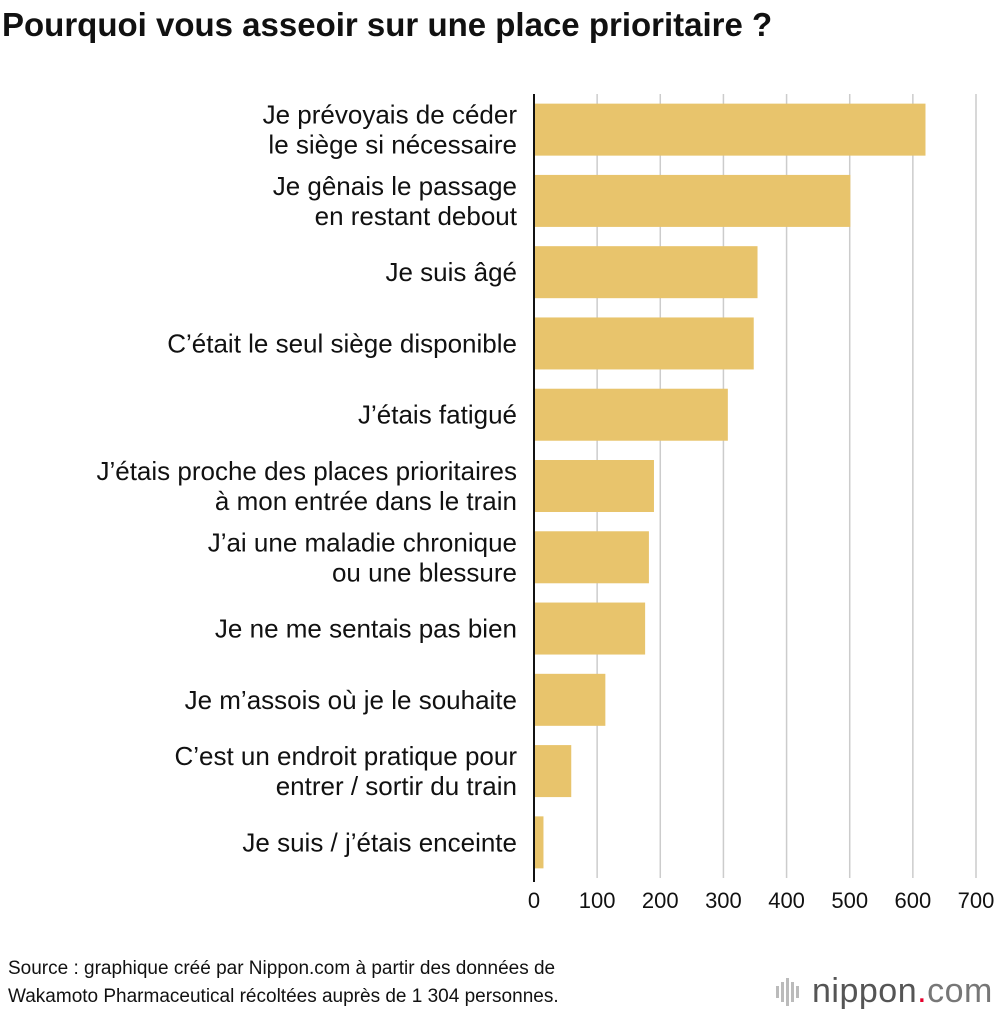 The width and height of the screenshot is (1000, 1014). Describe the element at coordinates (437, 415) in the screenshot. I see `category-label-4-0: J’étais fatigué` at that location.